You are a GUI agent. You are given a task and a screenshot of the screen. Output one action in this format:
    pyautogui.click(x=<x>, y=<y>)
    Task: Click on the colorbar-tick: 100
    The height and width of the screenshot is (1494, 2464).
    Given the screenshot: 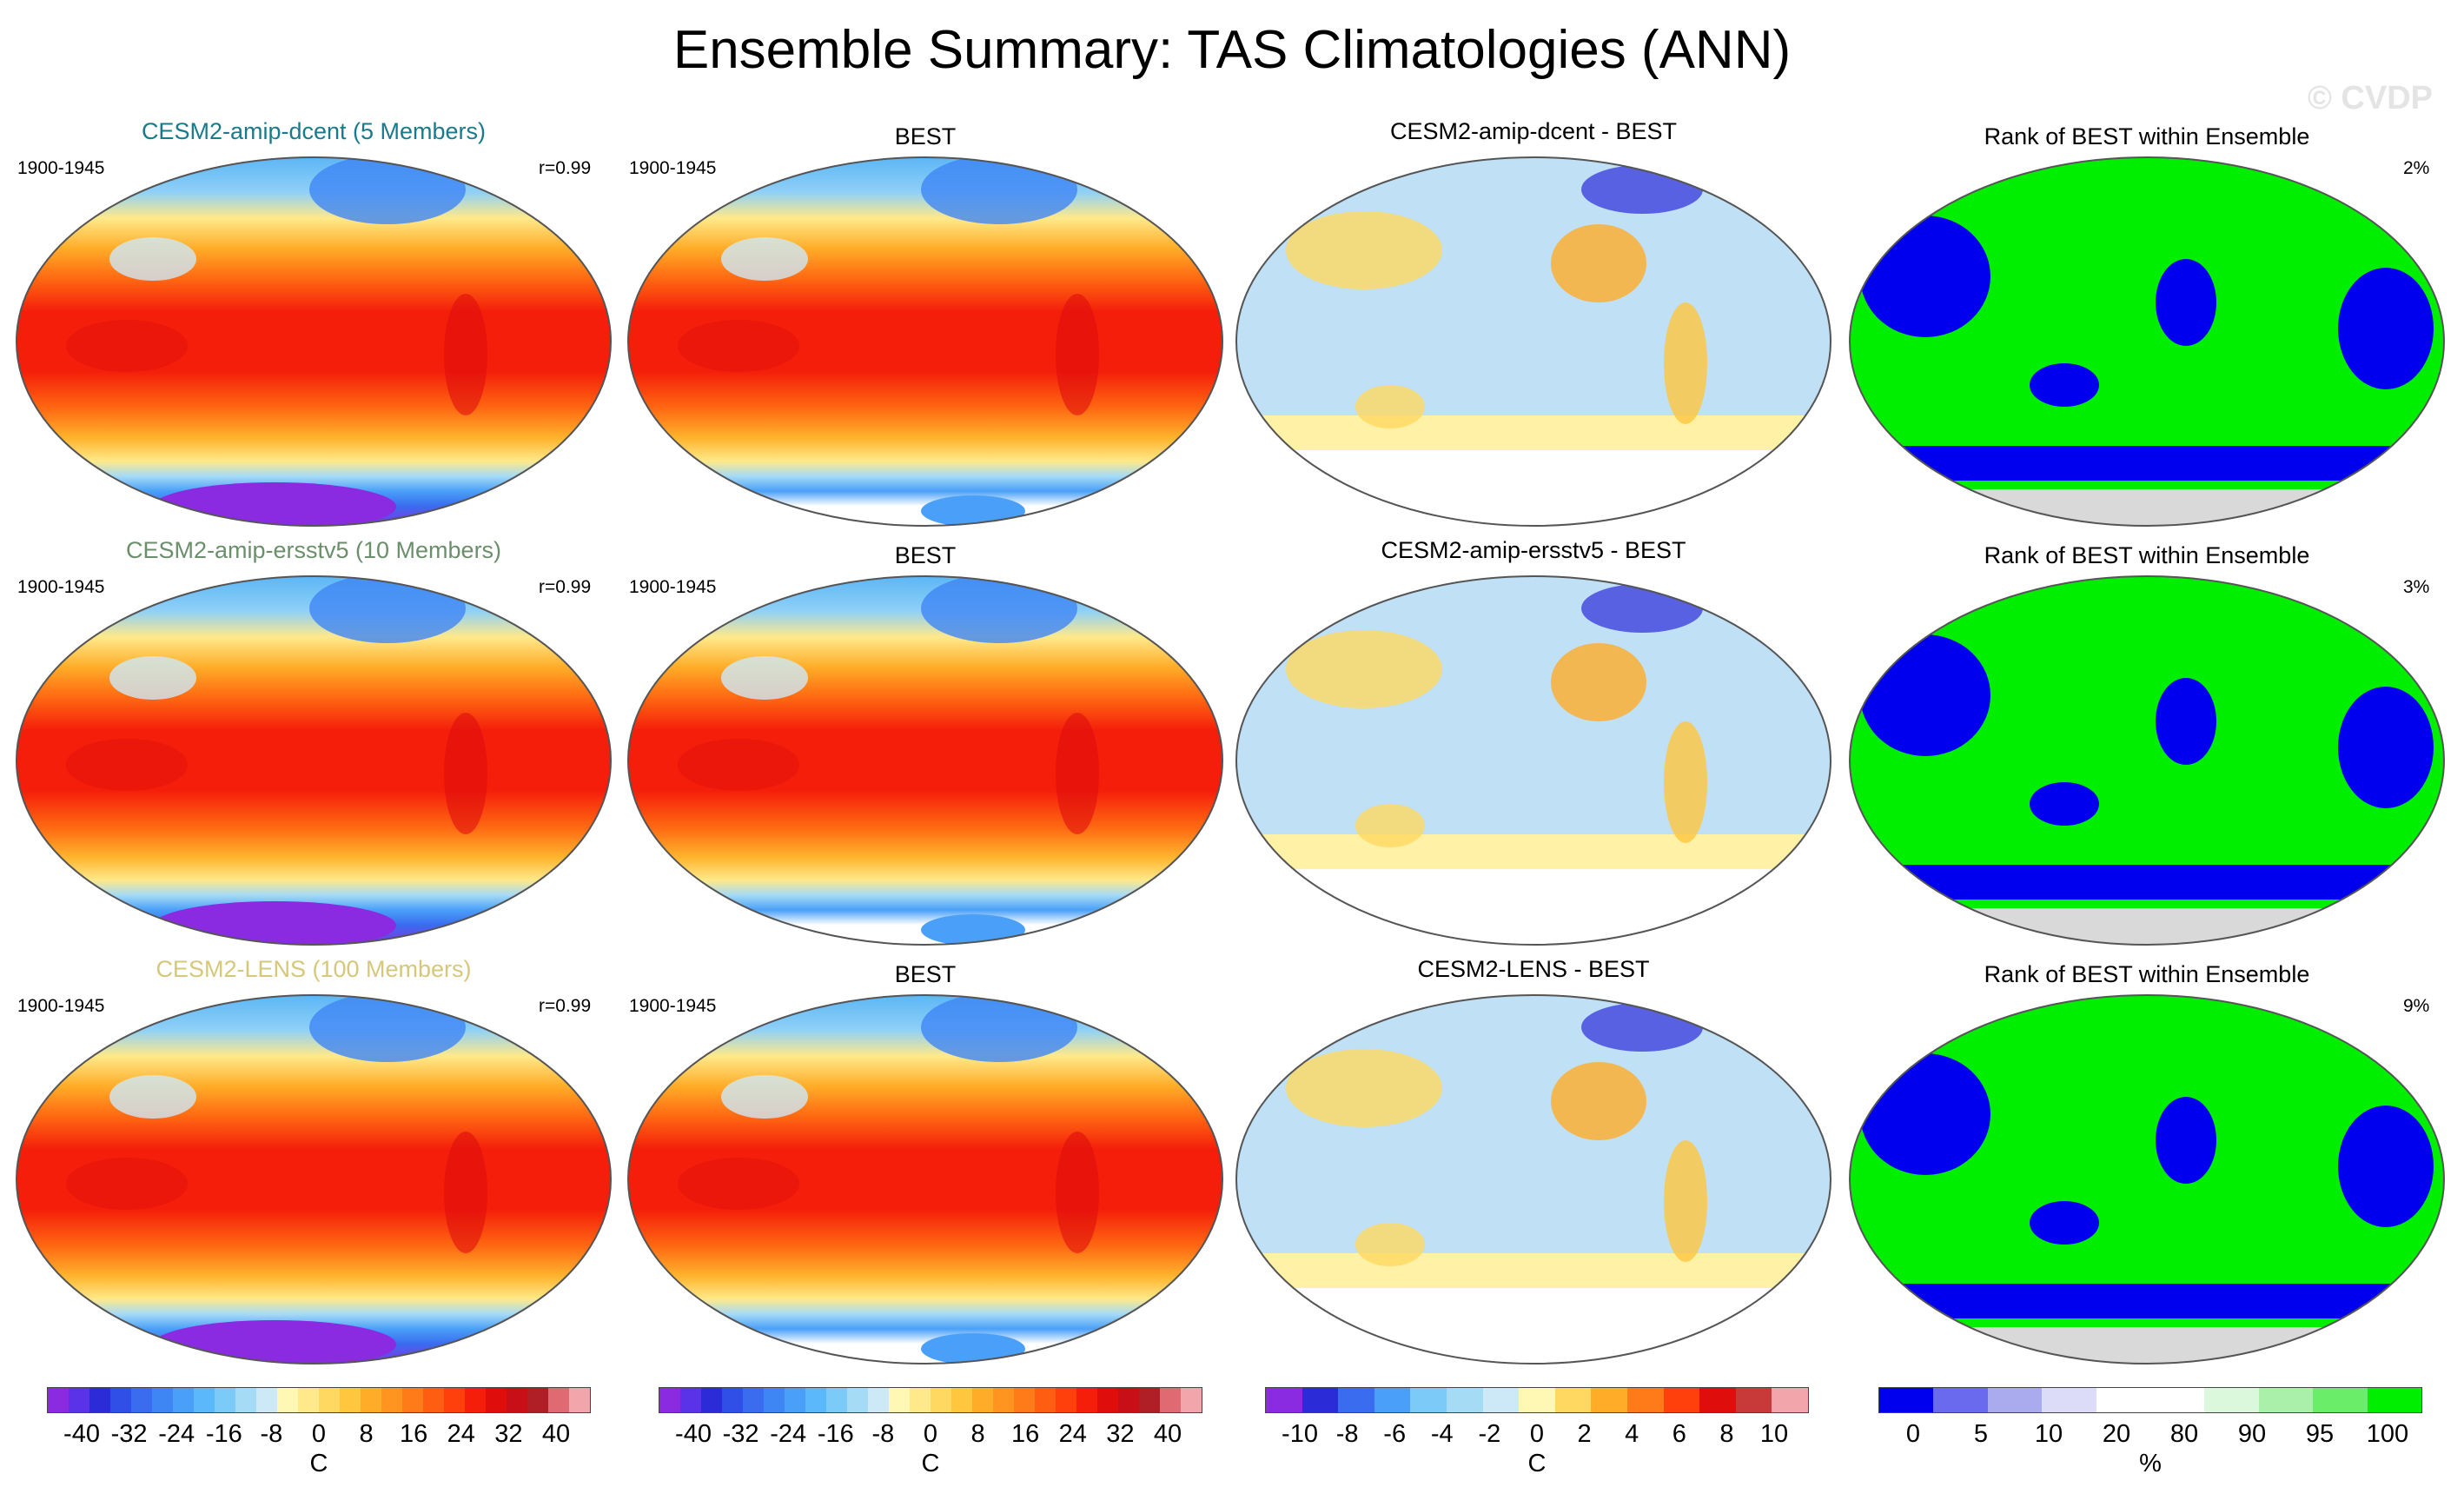 What is the action you would take?
    pyautogui.click(x=2387, y=1434)
    